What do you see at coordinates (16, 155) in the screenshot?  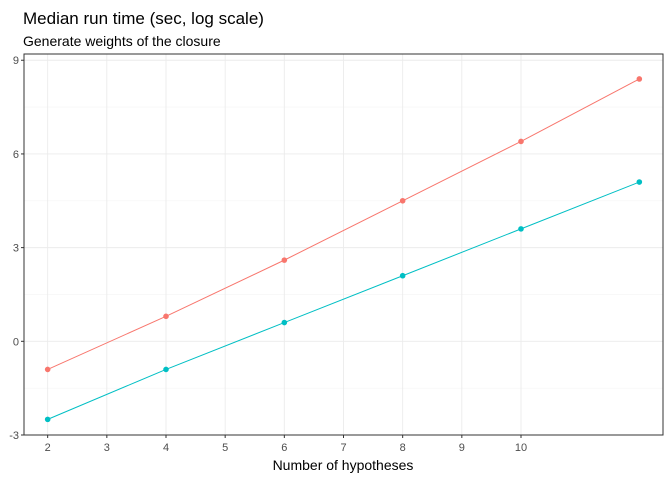 I see `y-tick-label: 6` at bounding box center [16, 155].